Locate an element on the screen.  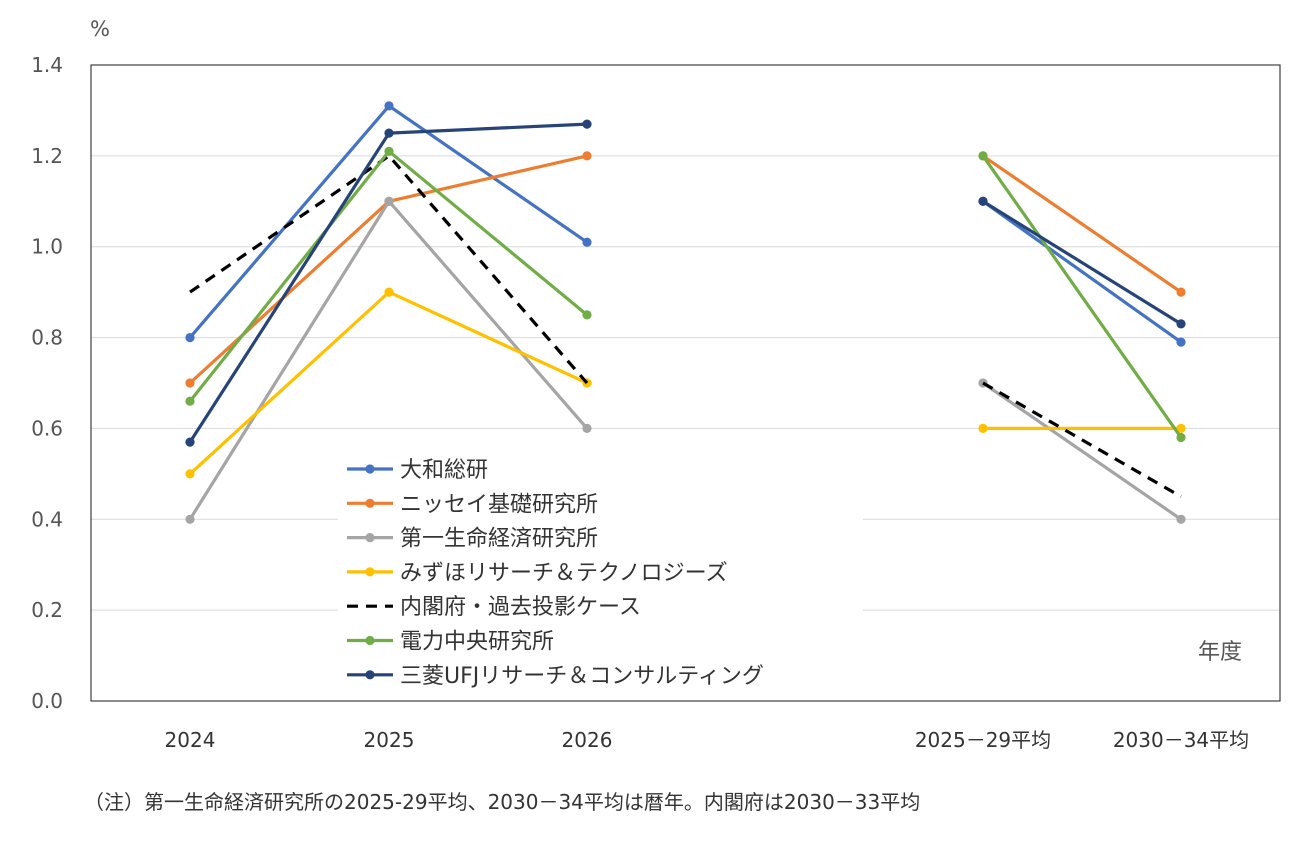
legend-item: 電力中央研究所 is located at coordinates (450, 642).